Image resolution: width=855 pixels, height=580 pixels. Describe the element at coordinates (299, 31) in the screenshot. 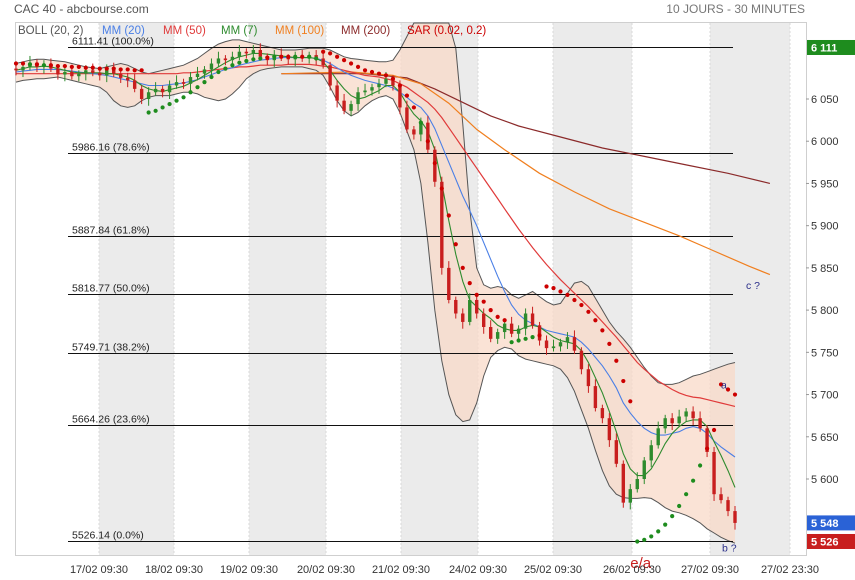

I see `legend-item: MM (100)` at that location.